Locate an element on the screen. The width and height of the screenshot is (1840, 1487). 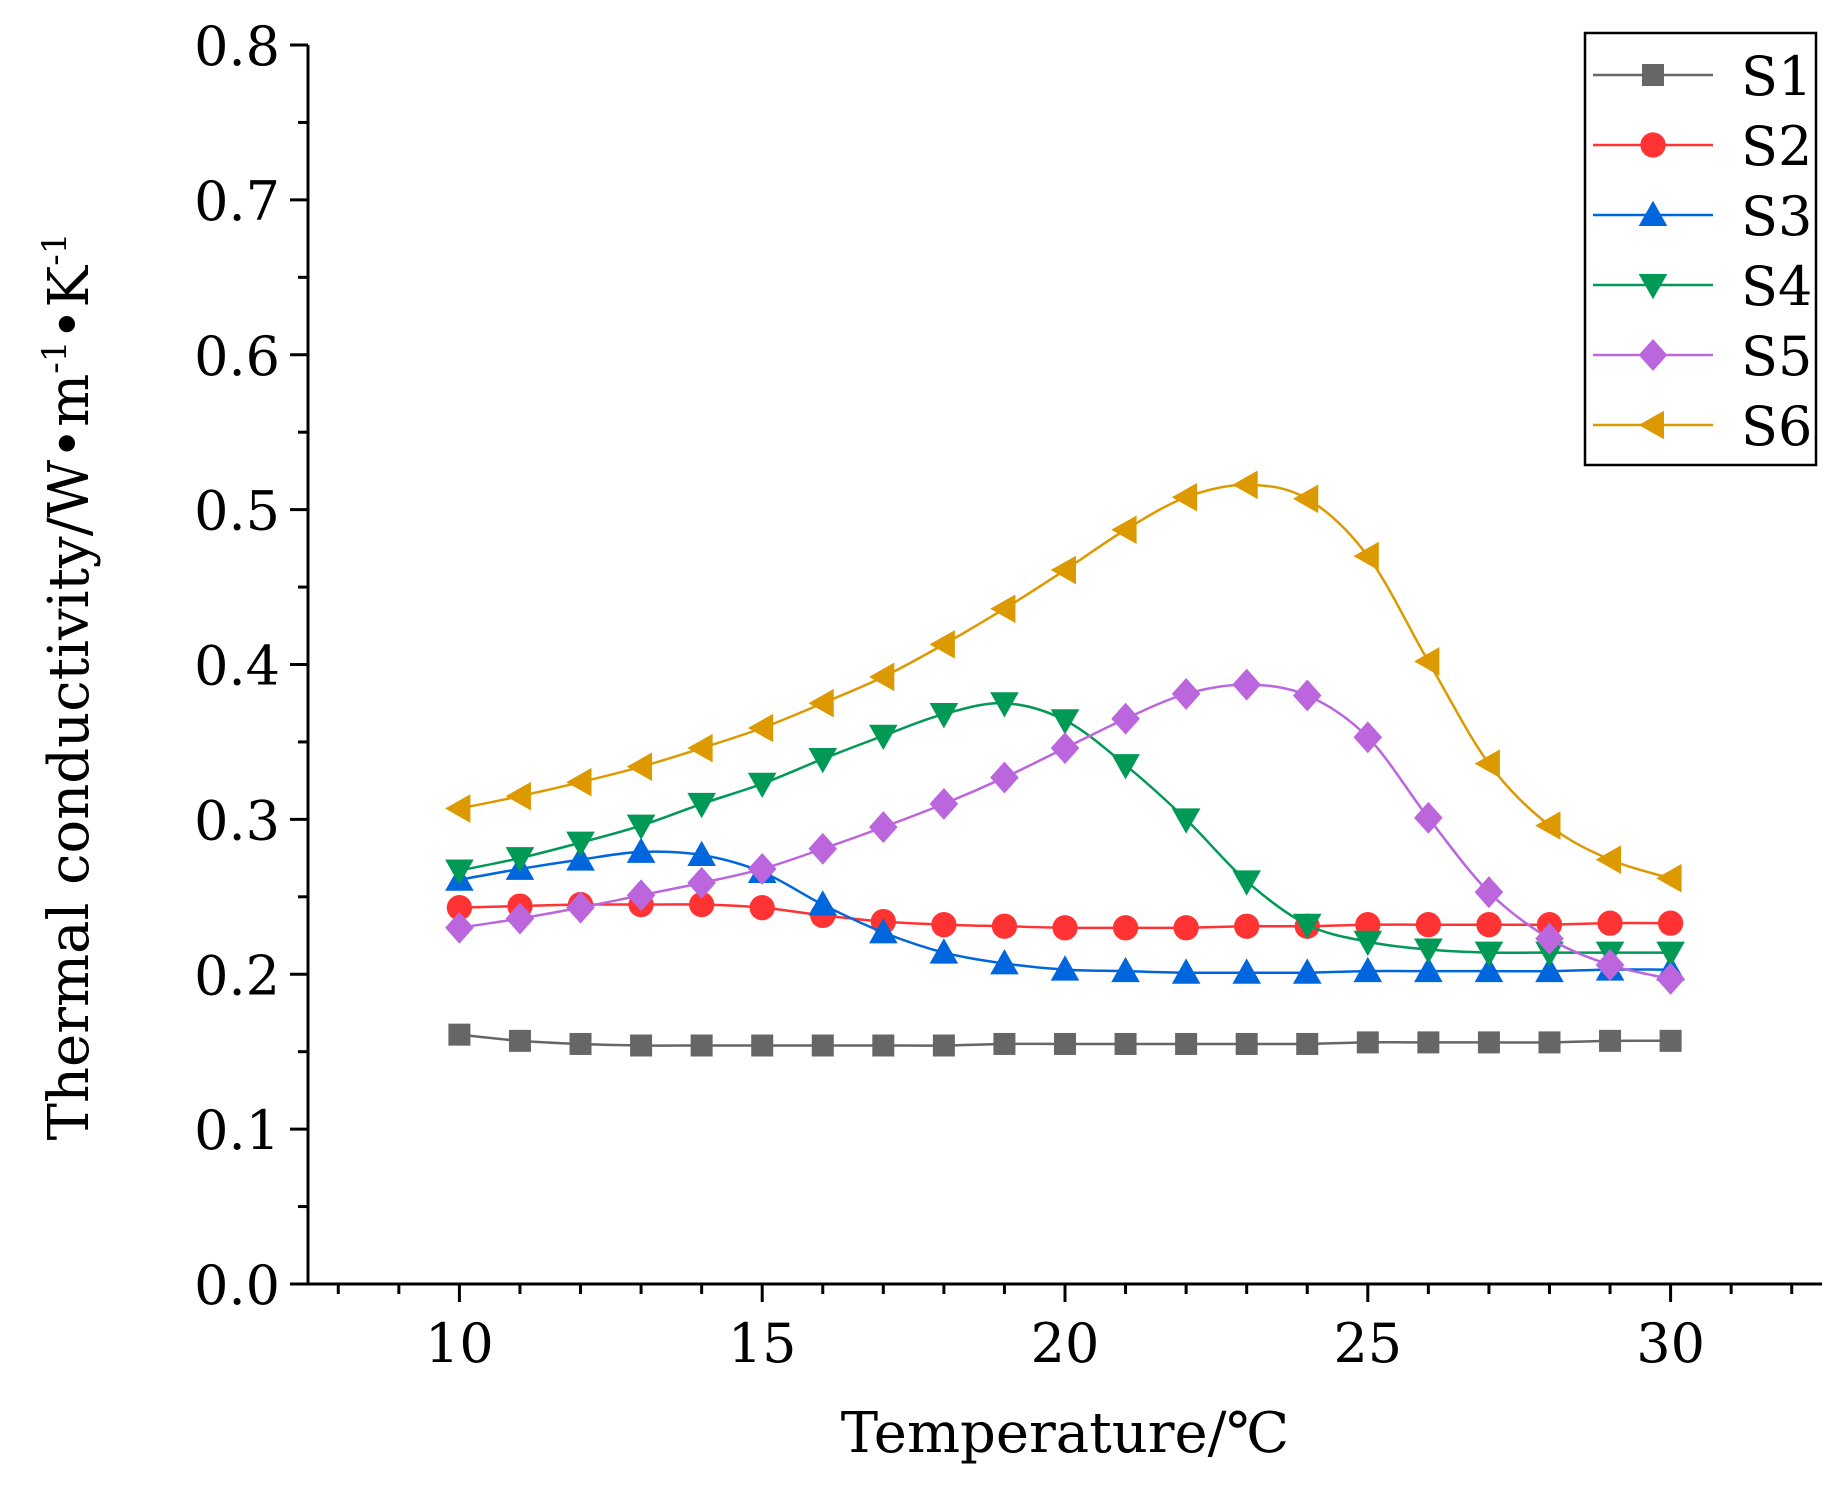
y-axis-label-sup2: -1 is located at coordinates (55, 249).